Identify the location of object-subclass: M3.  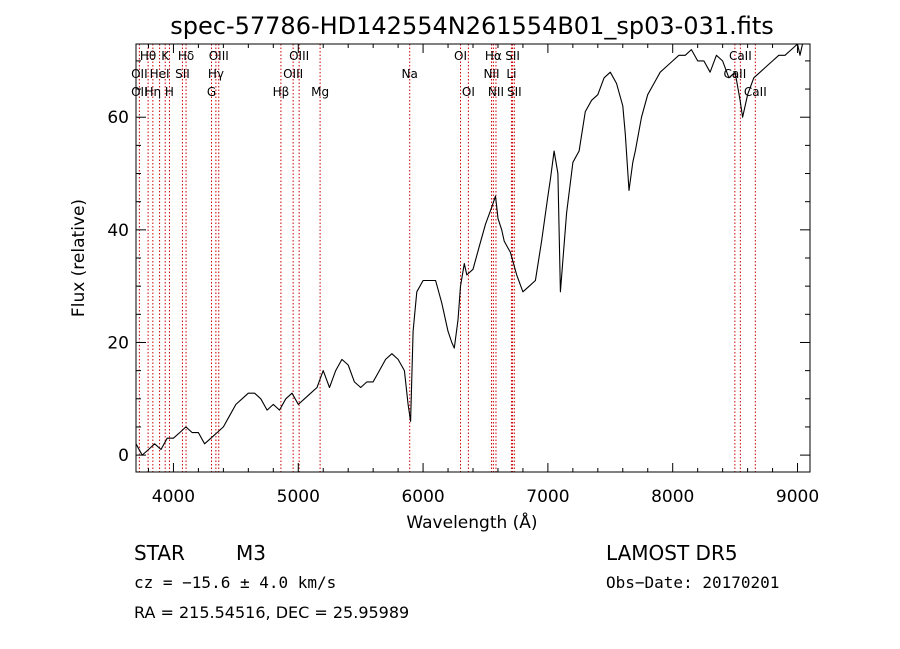
(251, 553).